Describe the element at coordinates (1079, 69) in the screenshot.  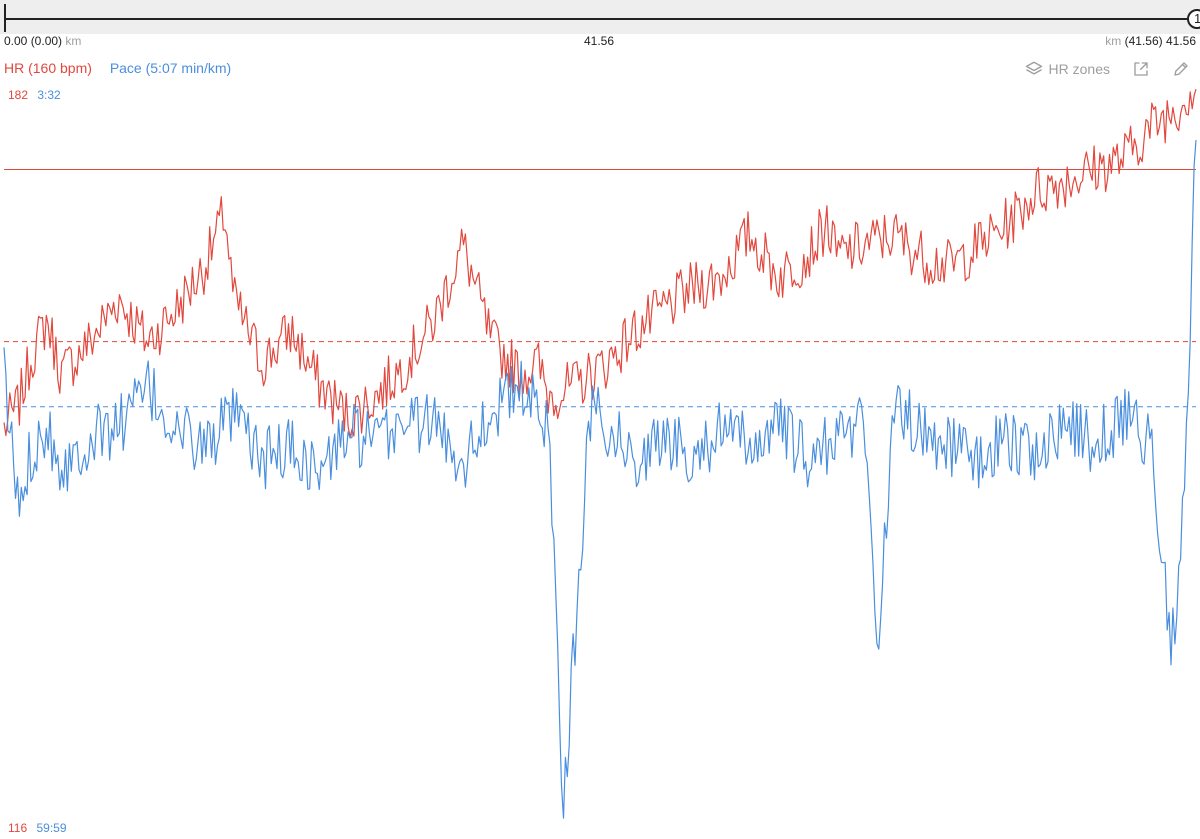
I see `hr-zones-label: HR zones` at that location.